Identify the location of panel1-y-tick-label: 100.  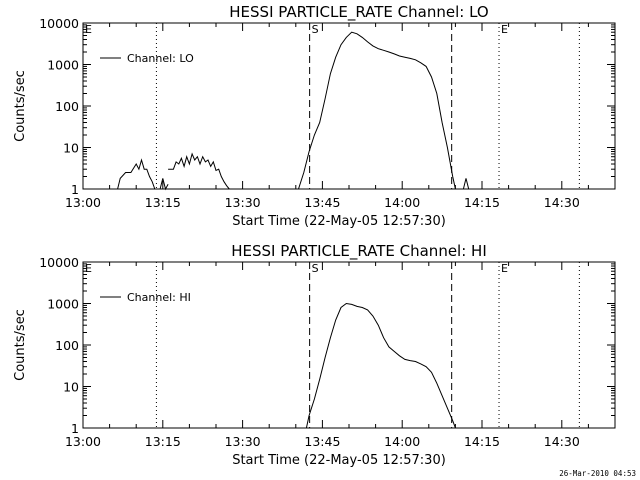
(67, 106).